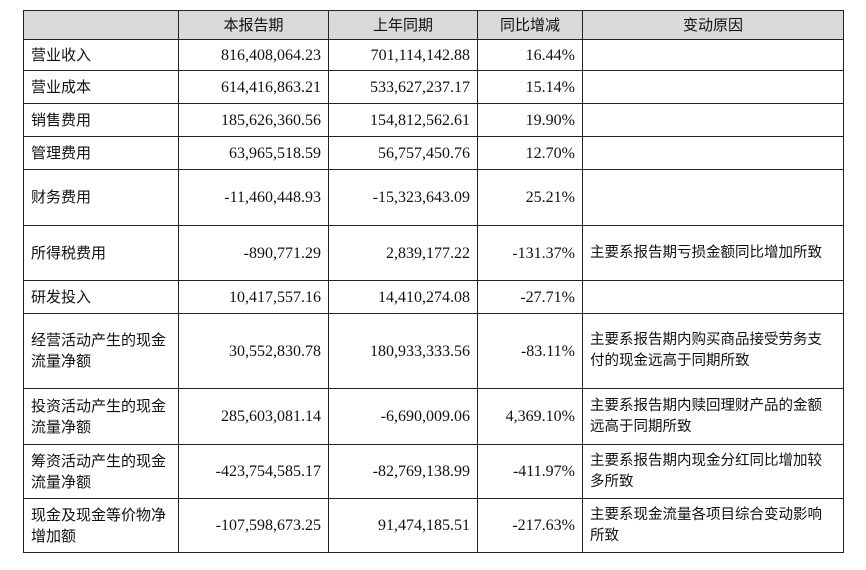 Image resolution: width=866 pixels, height=570 pixels. I want to click on row-current: 816,408,064.23, so click(253, 55).